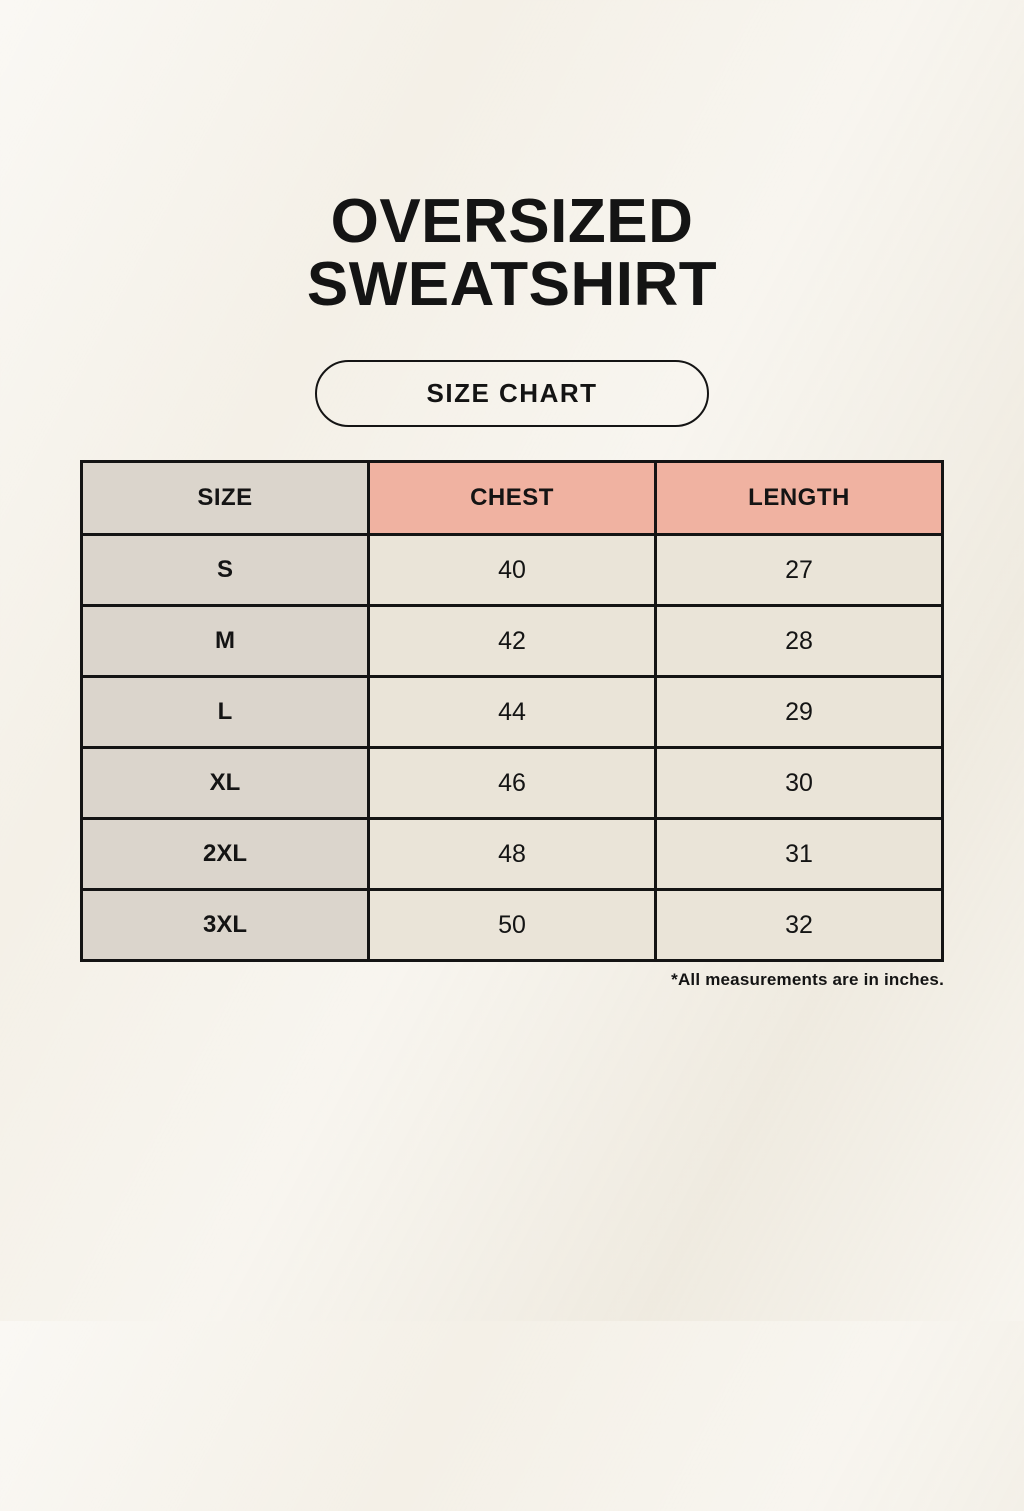 The image size is (1024, 1511). Describe the element at coordinates (512, 221) in the screenshot. I see `page-title-line1: OVERSIZED` at that location.